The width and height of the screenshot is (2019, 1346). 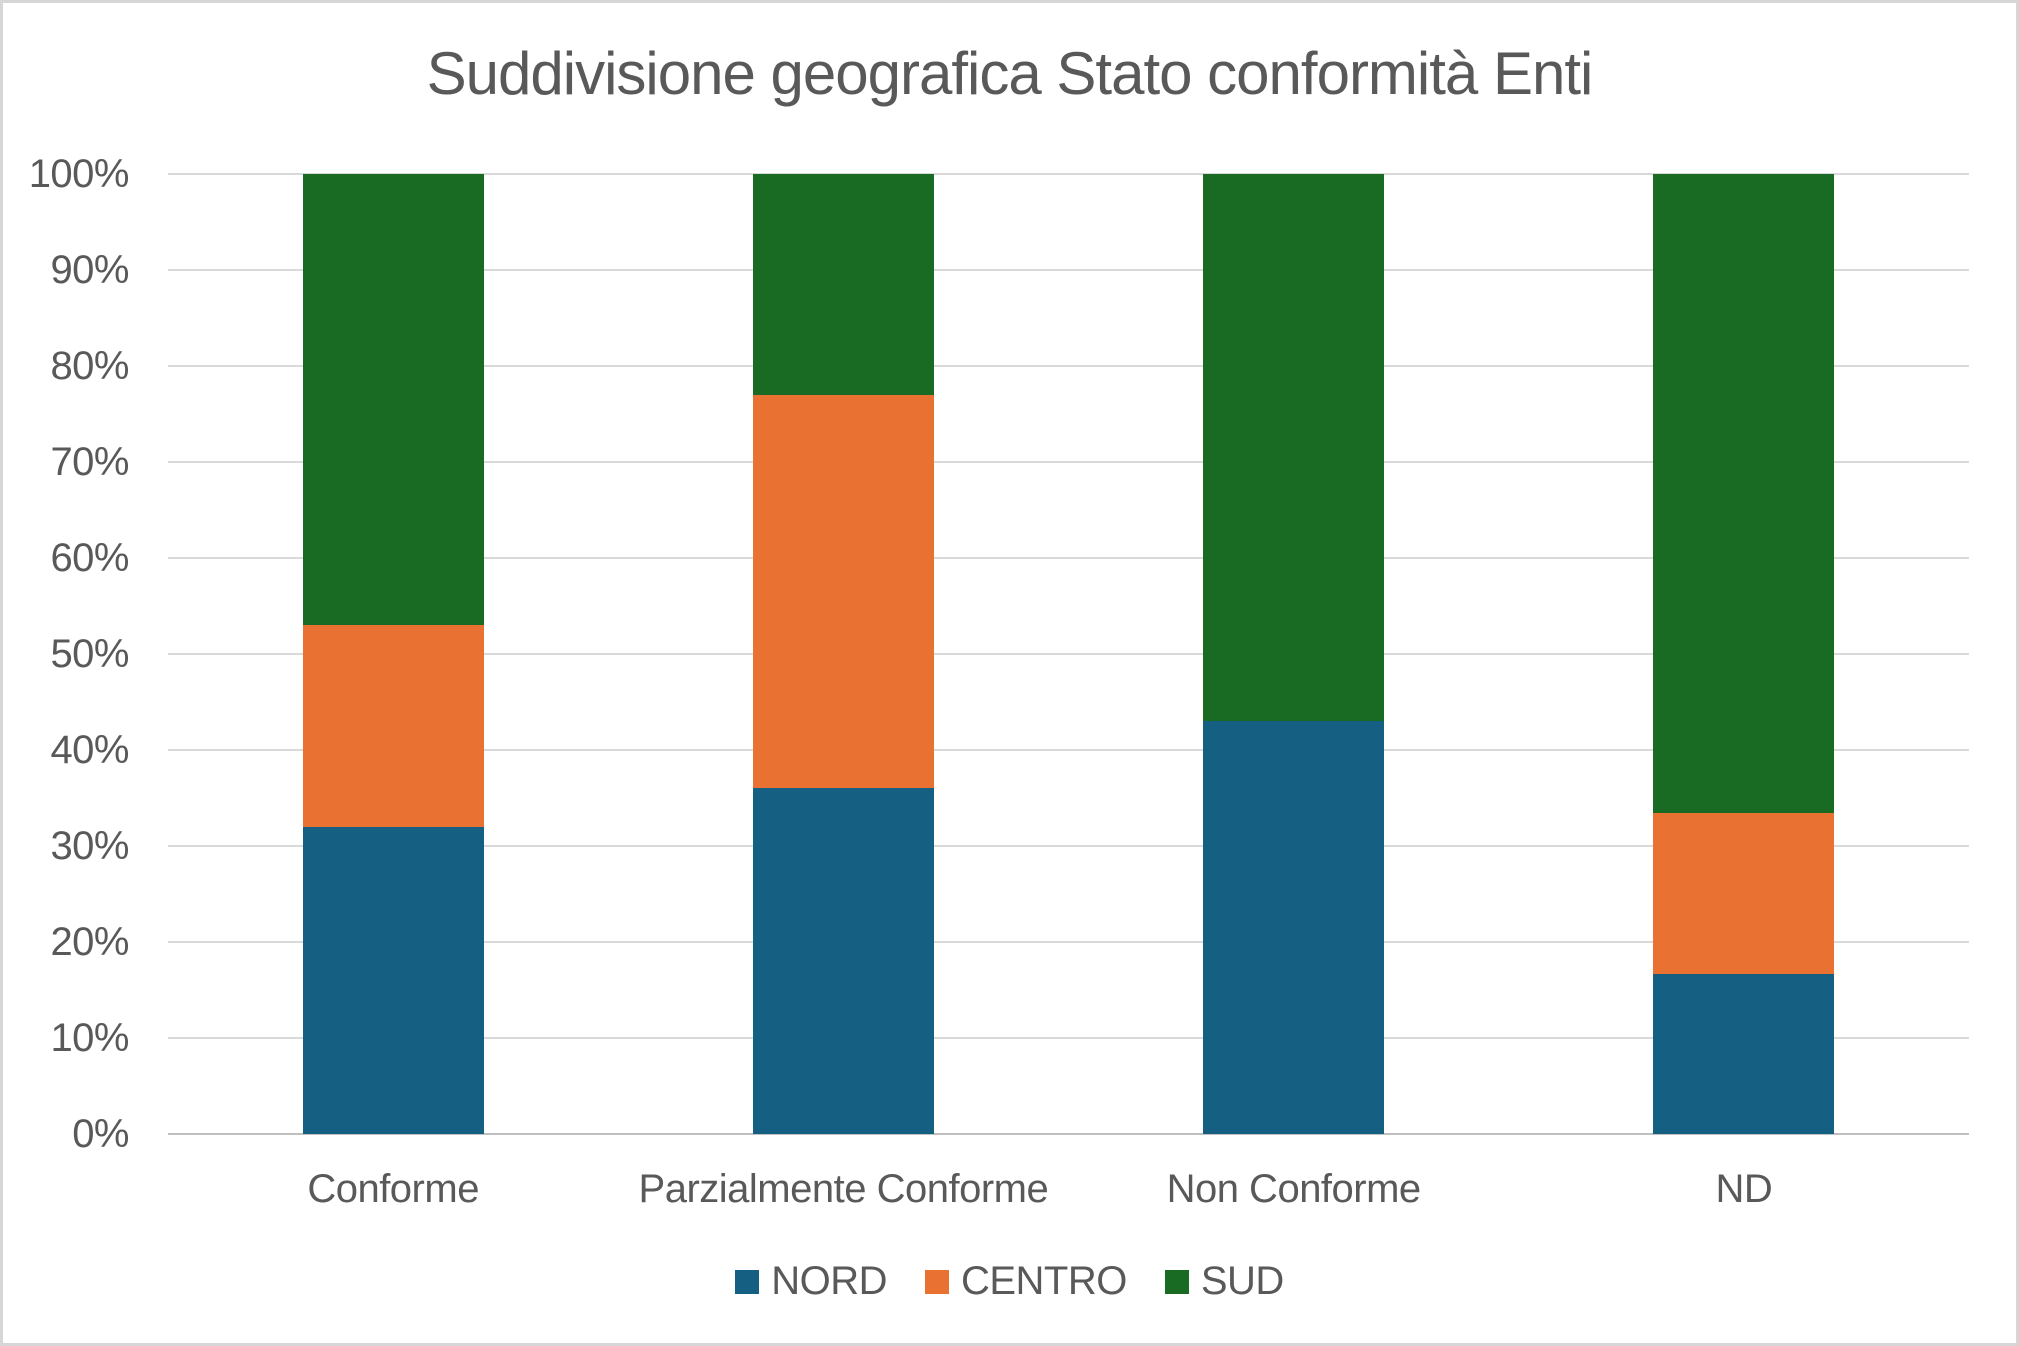 What do you see at coordinates (89, 558) in the screenshot?
I see `y-tick-label-60-: 60%` at bounding box center [89, 558].